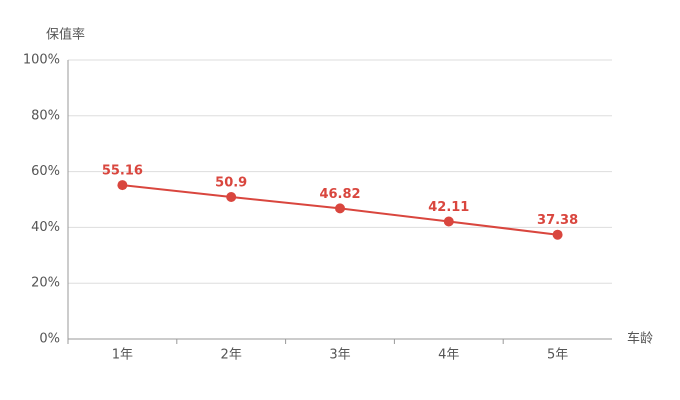  What do you see at coordinates (231, 355) in the screenshot?
I see `x-tick-label: 2年` at bounding box center [231, 355].